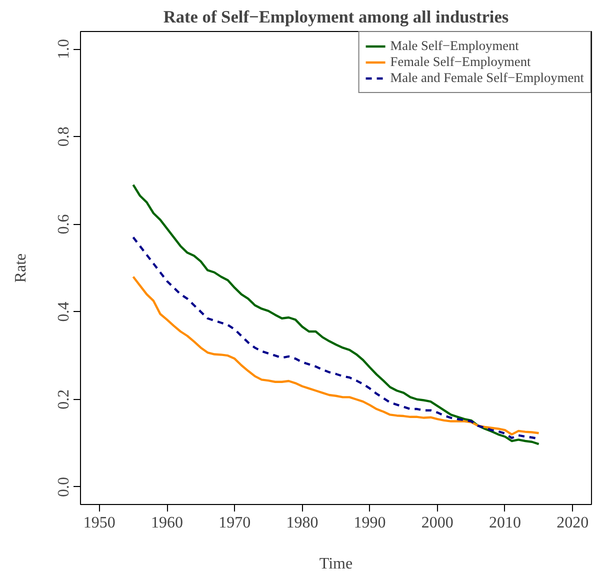  Describe the element at coordinates (487, 78) in the screenshot. I see `legend-label: Male and Female Self−Employment` at that location.